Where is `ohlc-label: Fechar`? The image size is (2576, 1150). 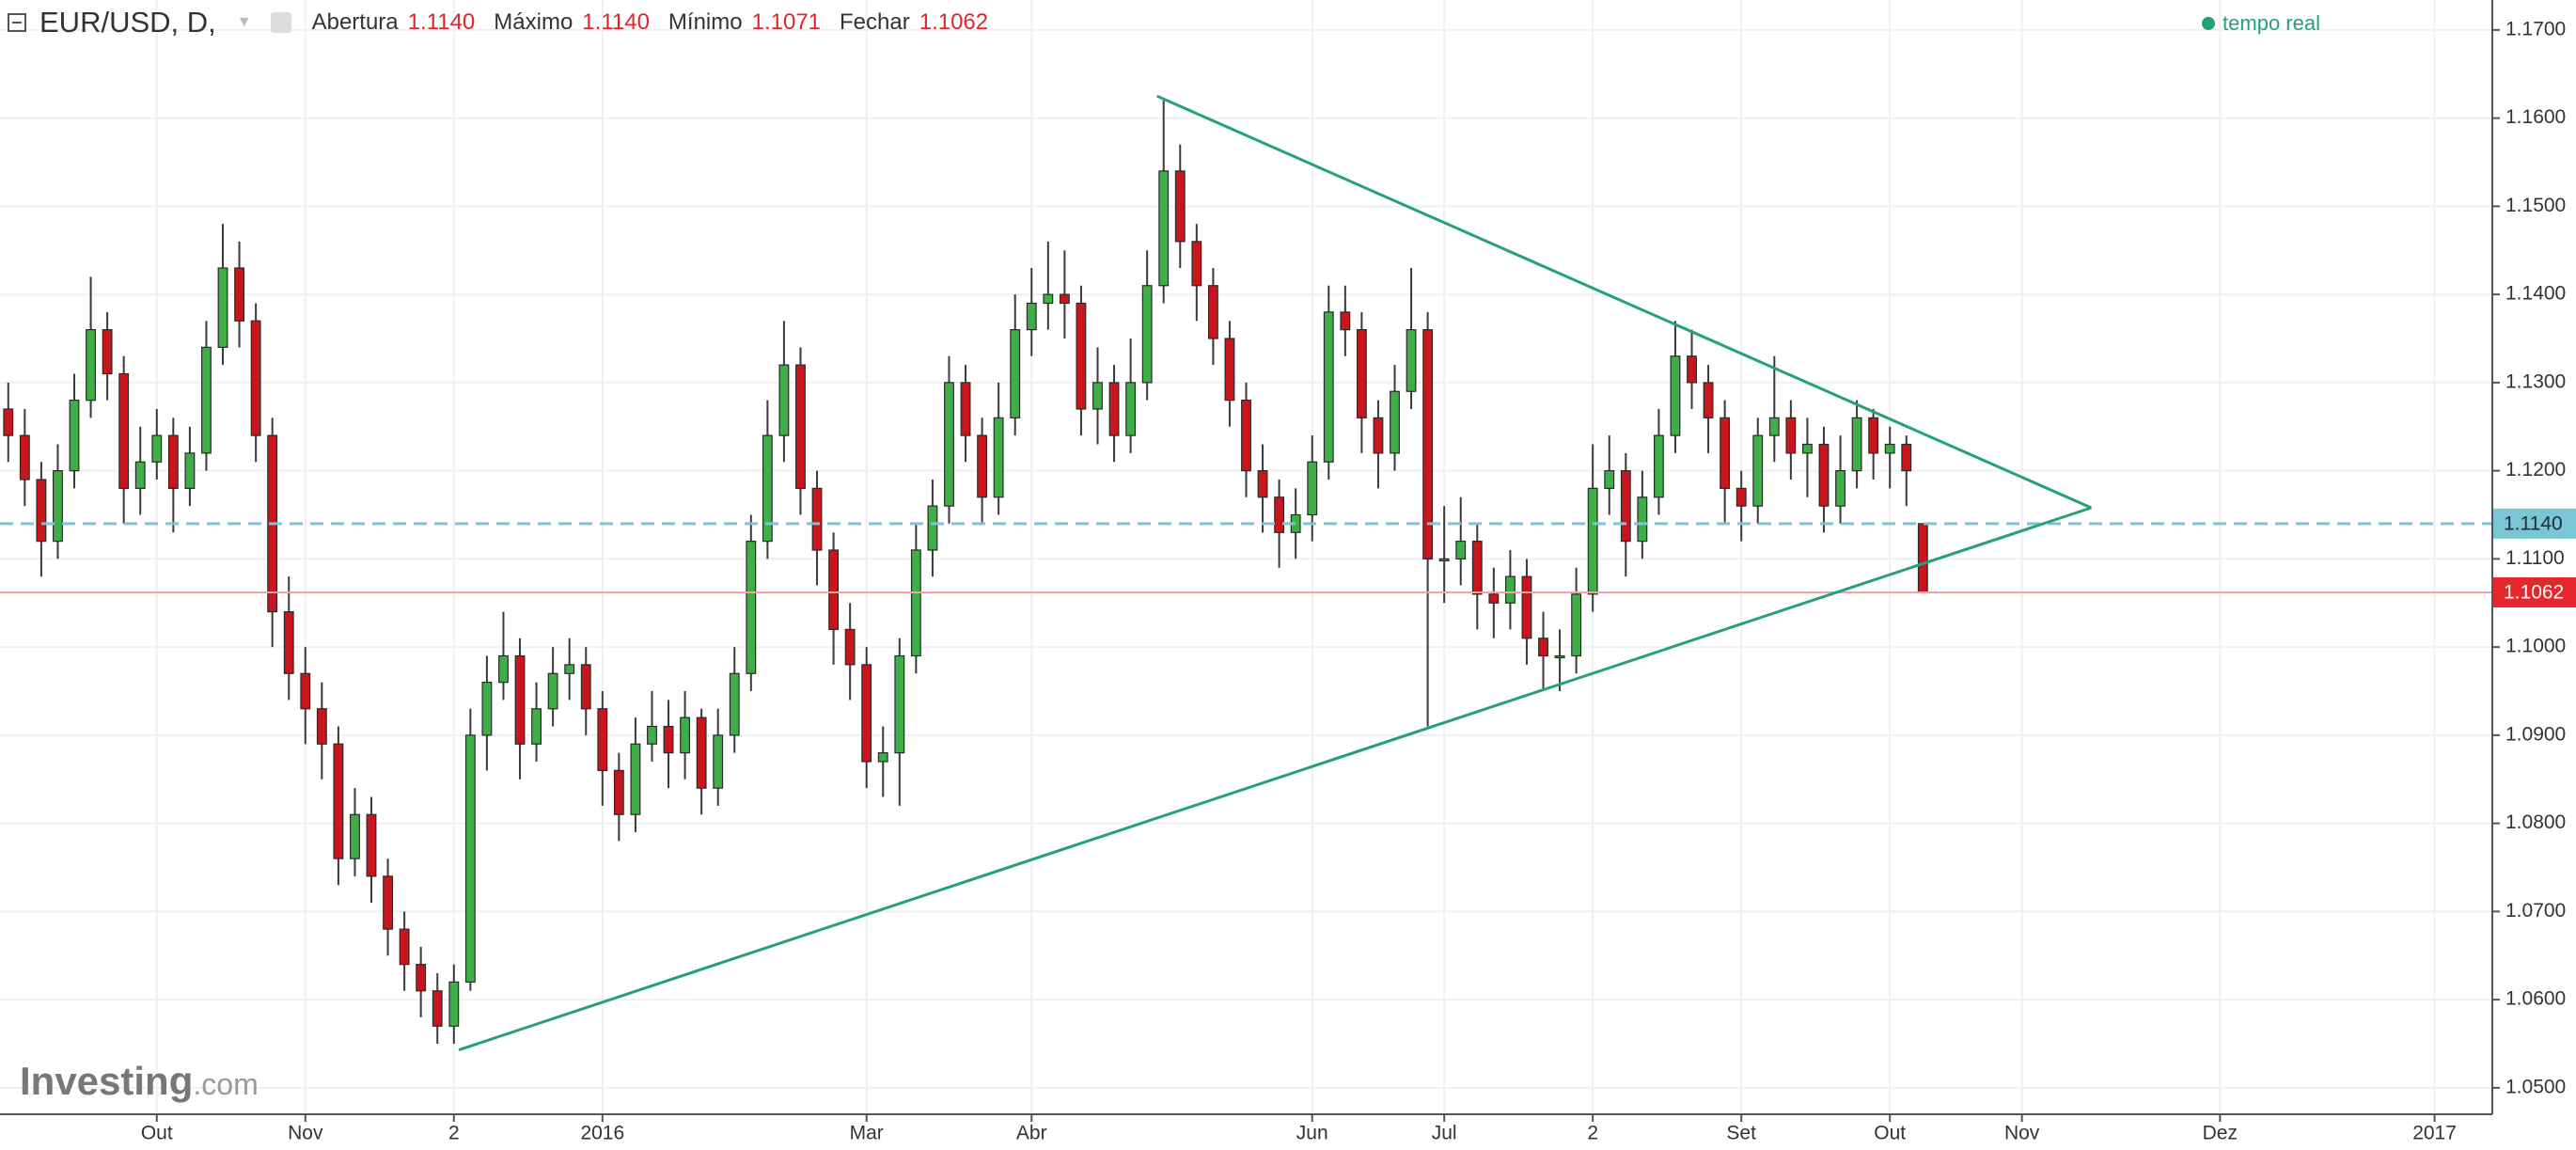 ohlc-label: Fechar is located at coordinates (875, 22).